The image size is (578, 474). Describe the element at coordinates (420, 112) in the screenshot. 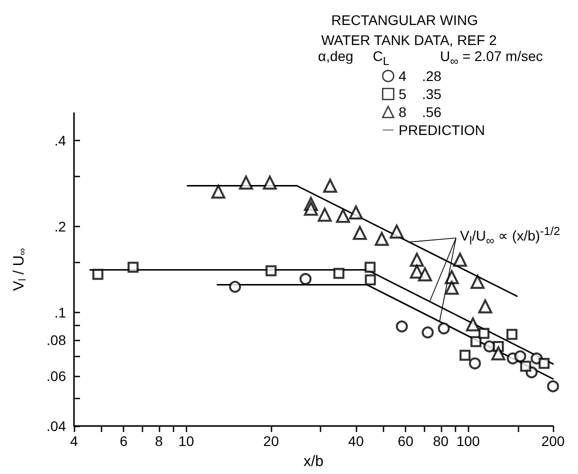

I see `legend-label: 8 .56` at that location.